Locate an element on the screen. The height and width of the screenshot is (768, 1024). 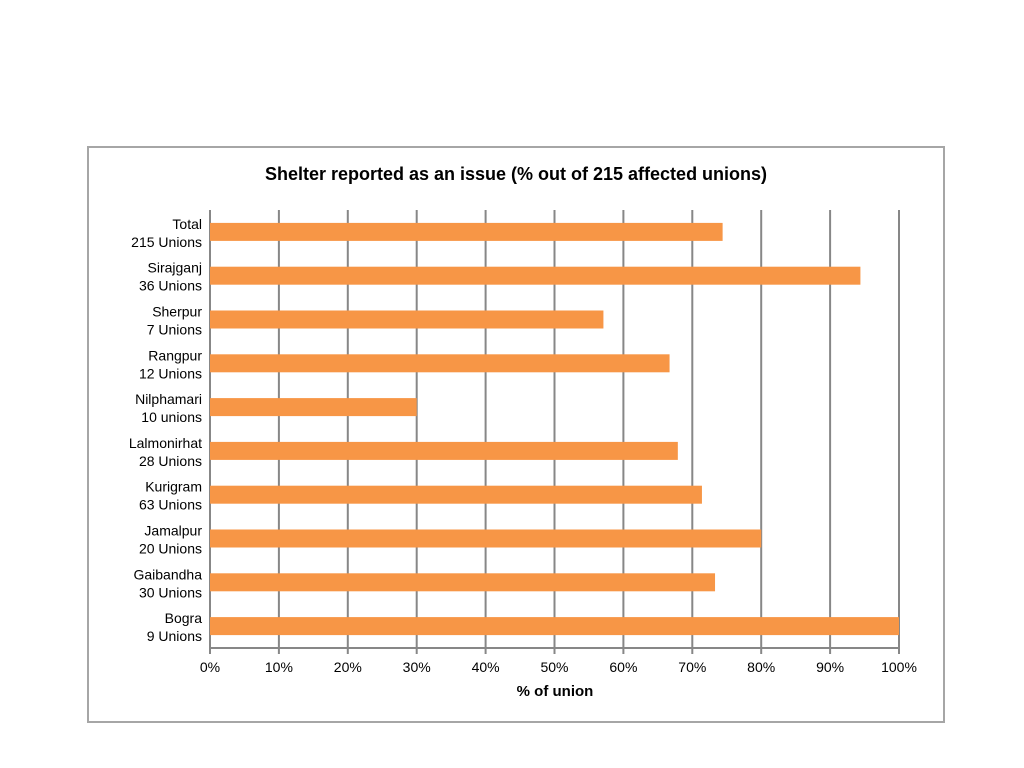
category-label: Gaibandha is located at coordinates (167, 574).